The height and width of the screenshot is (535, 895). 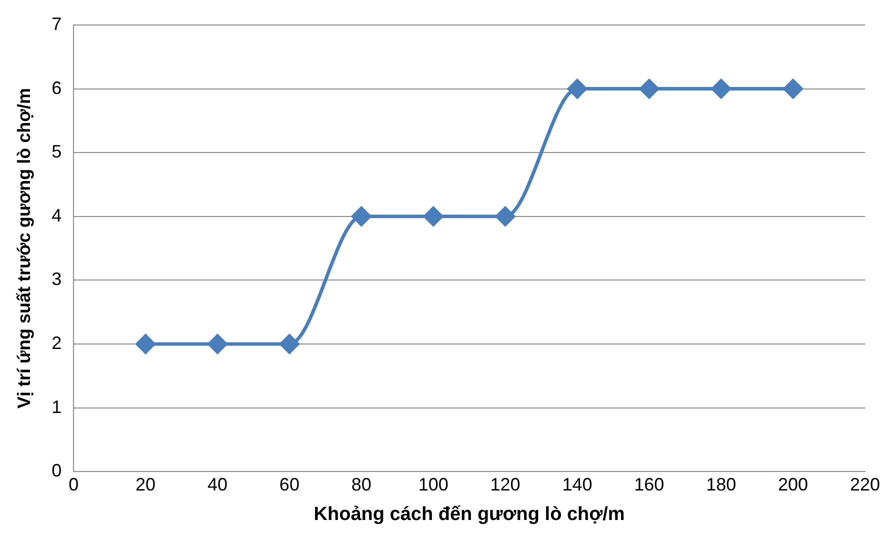 I want to click on x-tick-label: 40, so click(x=217, y=484).